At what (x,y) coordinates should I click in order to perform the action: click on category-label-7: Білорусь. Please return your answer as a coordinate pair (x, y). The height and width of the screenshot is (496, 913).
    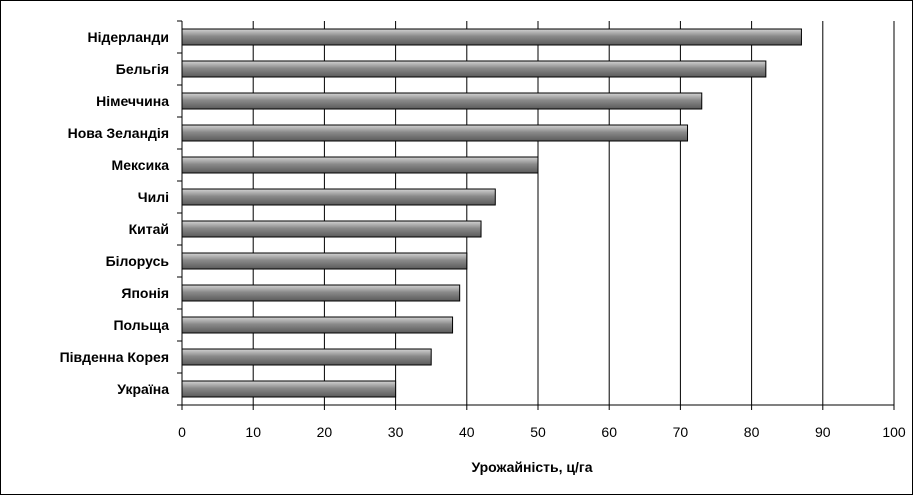
    Looking at the image, I should click on (138, 261).